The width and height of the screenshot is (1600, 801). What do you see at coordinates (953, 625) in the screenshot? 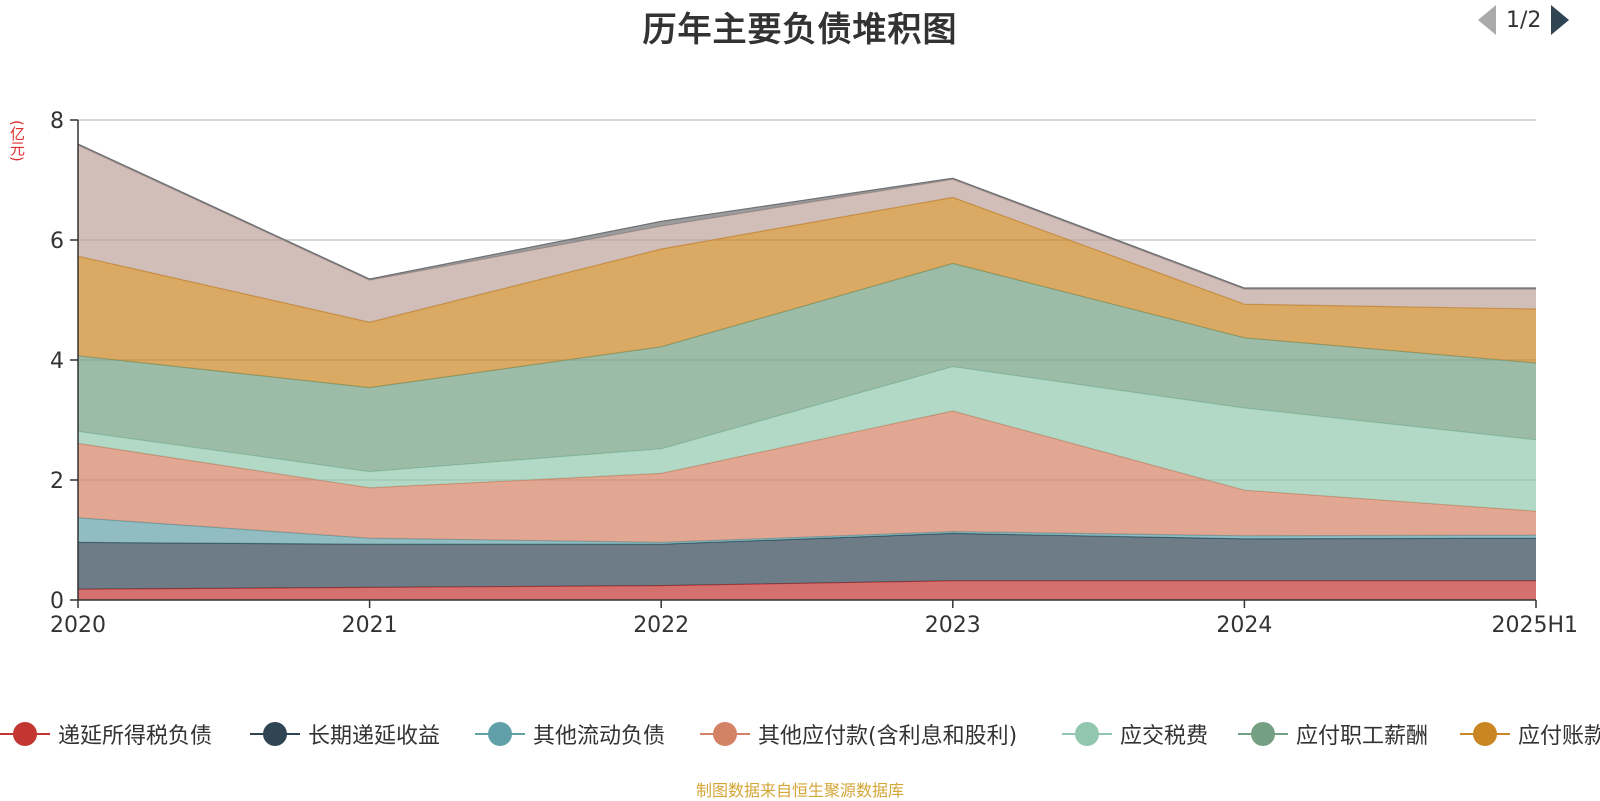
I see `x-tick-label: 2023` at bounding box center [953, 625].